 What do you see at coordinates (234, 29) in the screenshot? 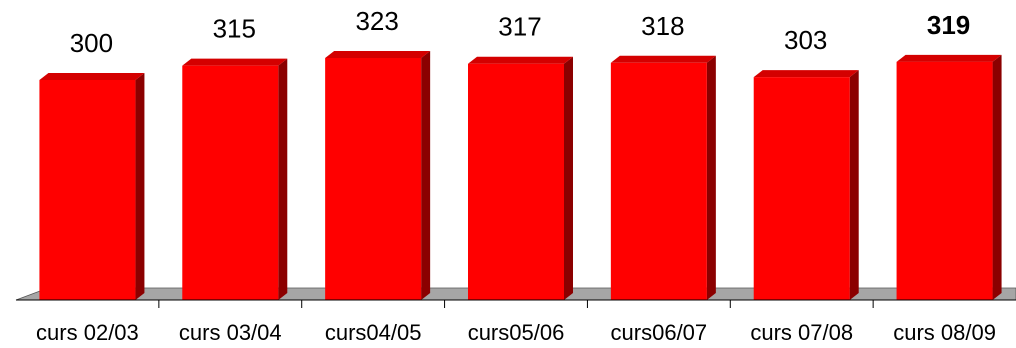
I see `data-label: 315` at bounding box center [234, 29].